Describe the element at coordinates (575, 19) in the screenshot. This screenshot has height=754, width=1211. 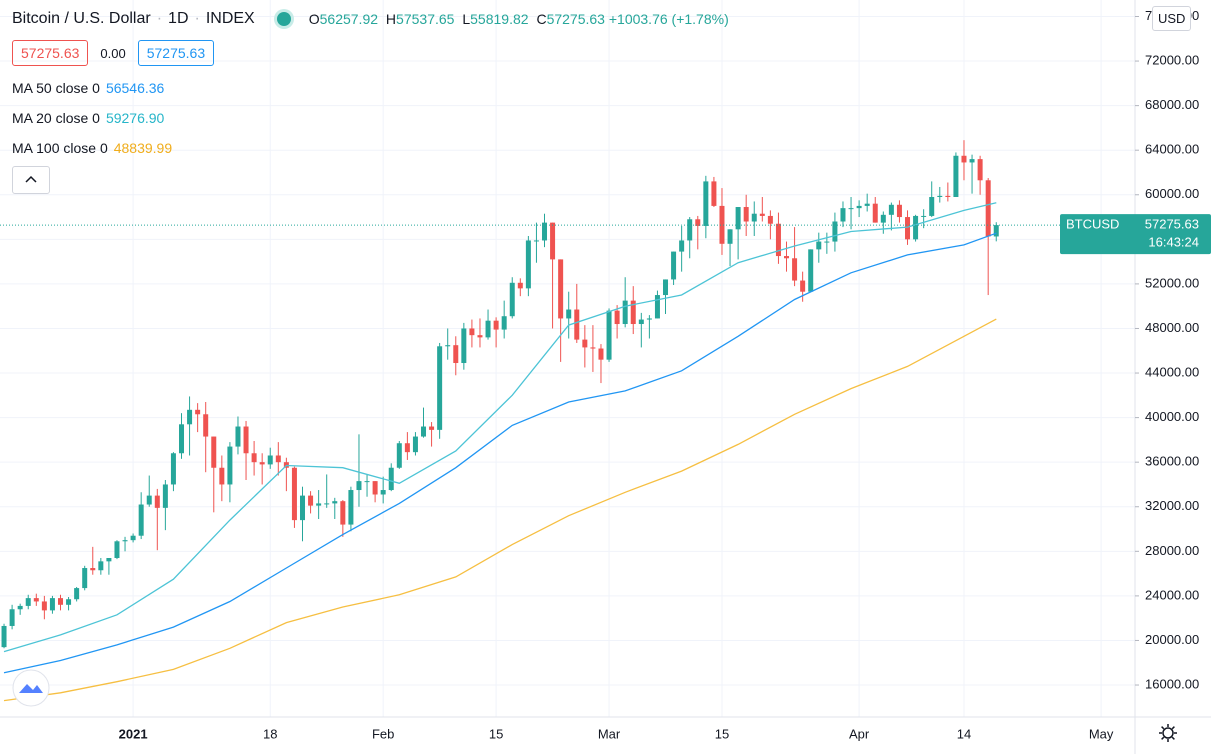
I see `close-value: 57275.63` at that location.